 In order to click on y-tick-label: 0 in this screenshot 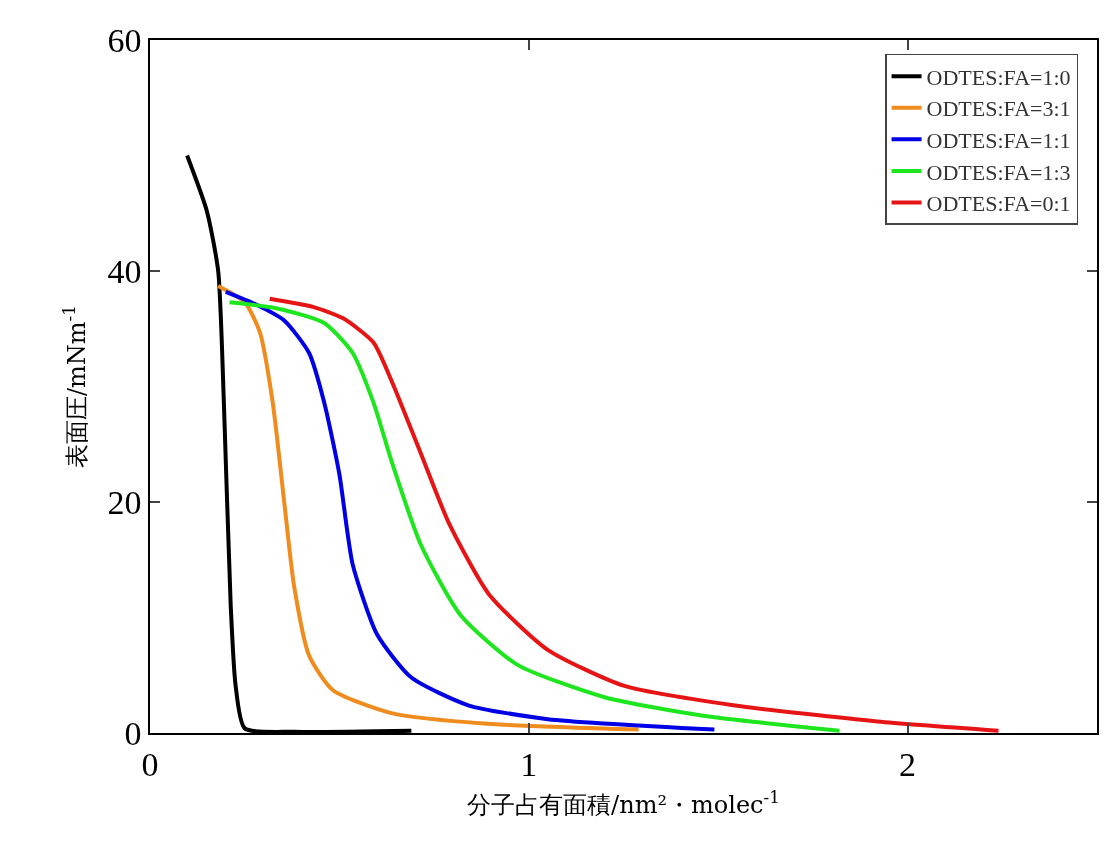, I will do `click(133, 733)`.